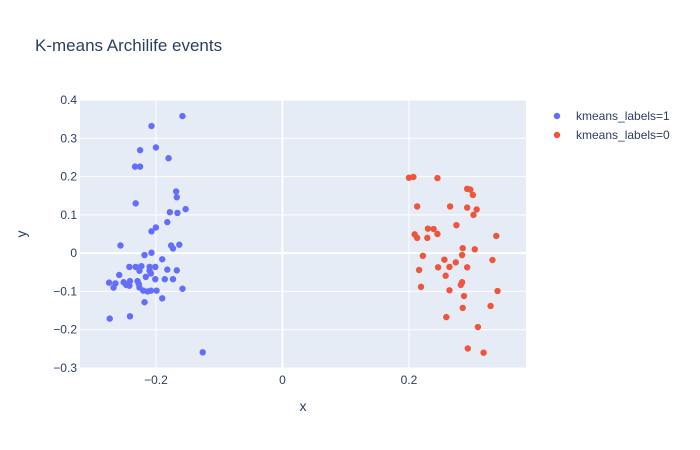 The width and height of the screenshot is (700, 450). What do you see at coordinates (156, 380) in the screenshot?
I see `x-tick-label: −0.2` at bounding box center [156, 380].